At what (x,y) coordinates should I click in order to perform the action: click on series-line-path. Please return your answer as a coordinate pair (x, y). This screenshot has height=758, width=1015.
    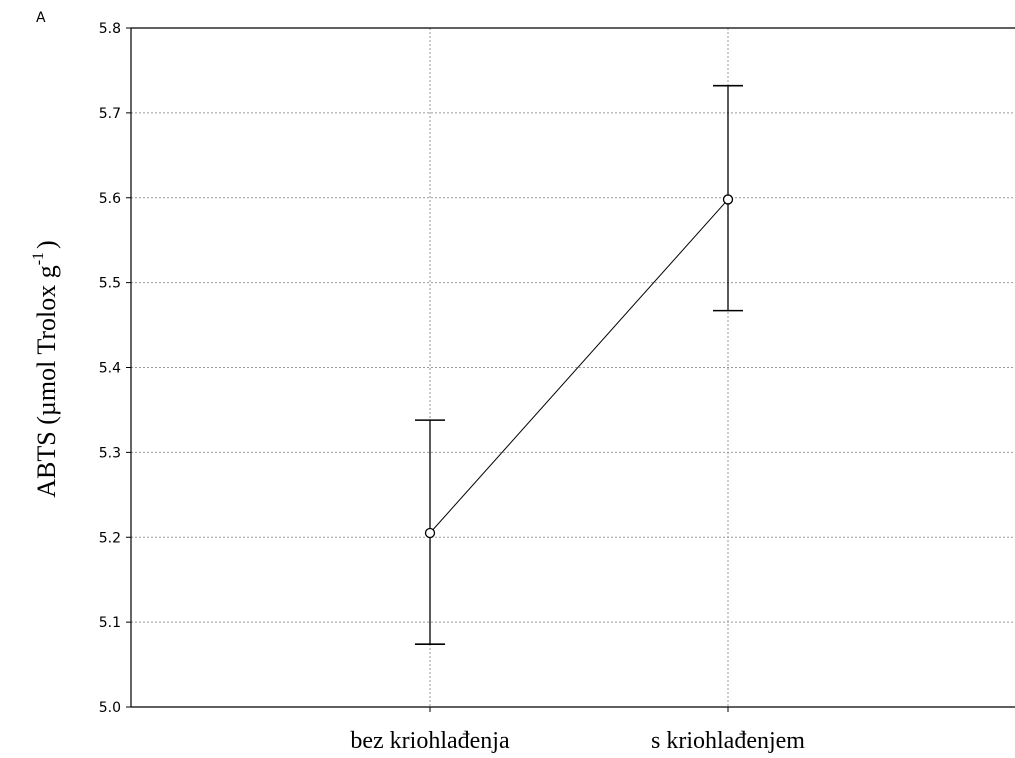
    Looking at the image, I should click on (579, 366).